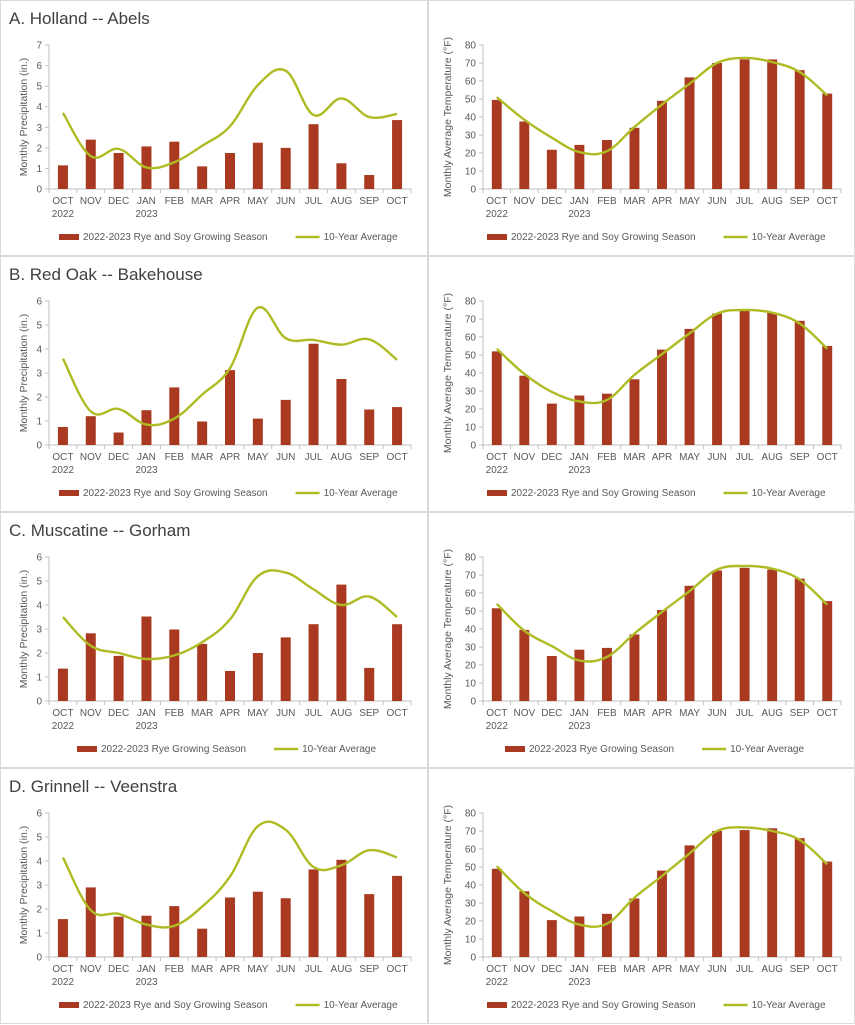 The width and height of the screenshot is (855, 1025). Describe the element at coordinates (471, 154) in the screenshot. I see `y-tick-label: 20` at that location.